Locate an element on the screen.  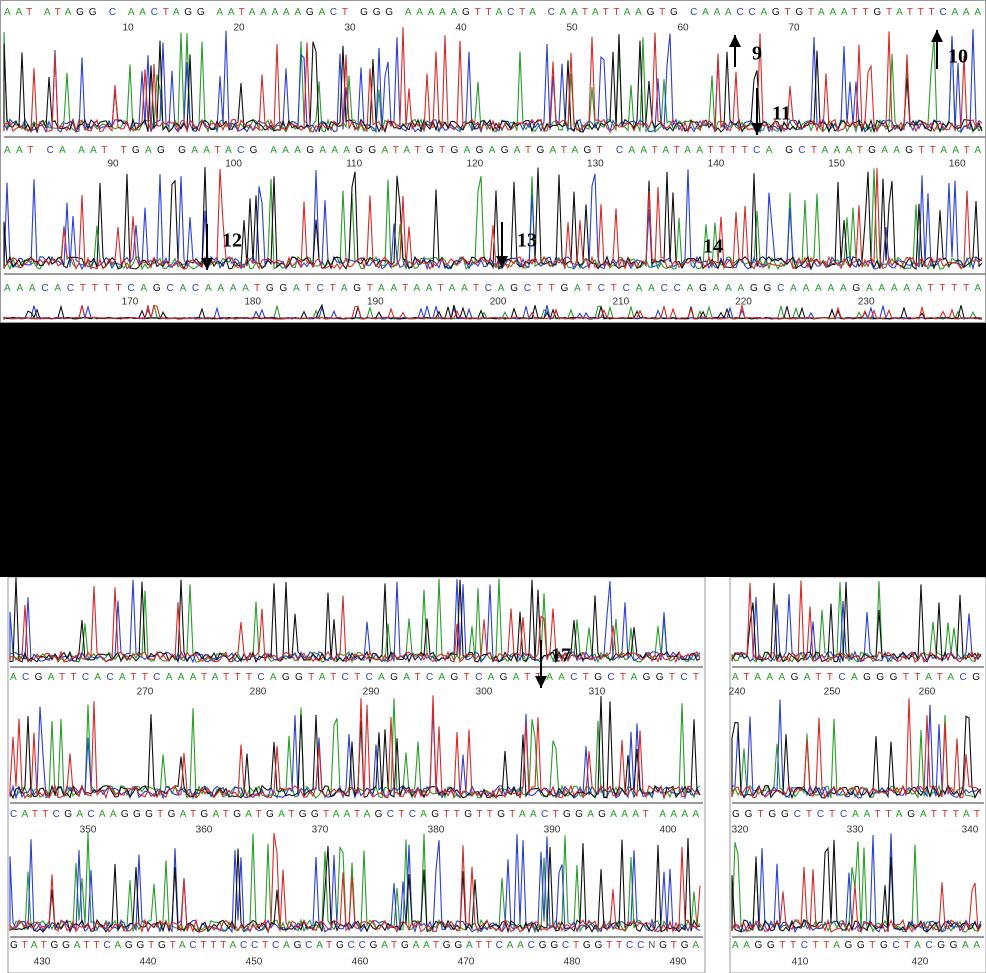
base-position: 380 is located at coordinates (436, 830).